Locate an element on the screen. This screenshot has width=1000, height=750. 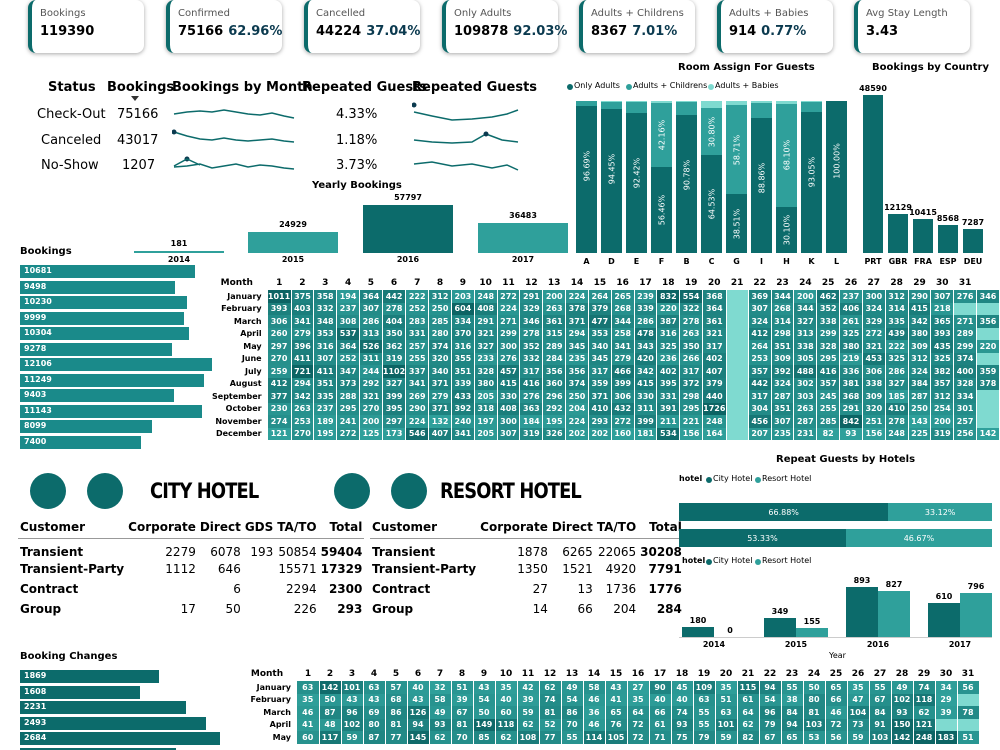
heatmap-cell: 400 is located at coordinates (965, 371).